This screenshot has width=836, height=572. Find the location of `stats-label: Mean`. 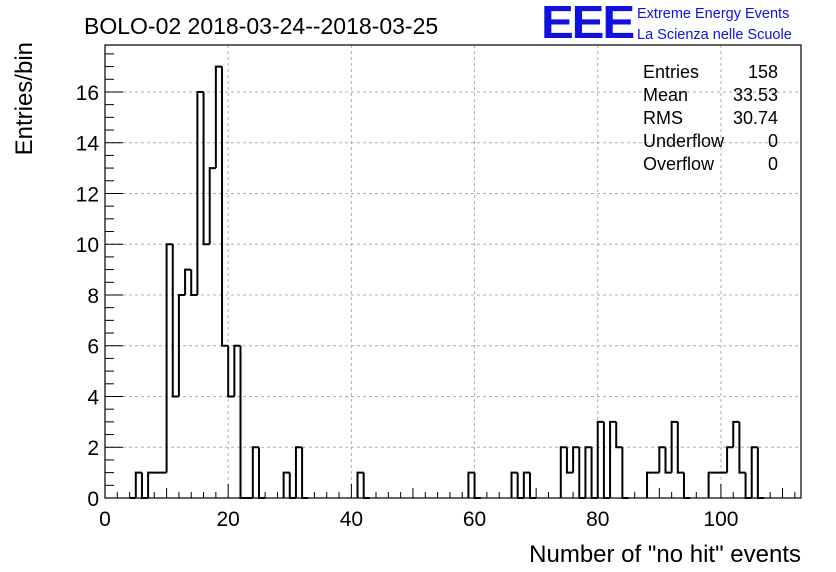

stats-label: Mean is located at coordinates (665, 95).